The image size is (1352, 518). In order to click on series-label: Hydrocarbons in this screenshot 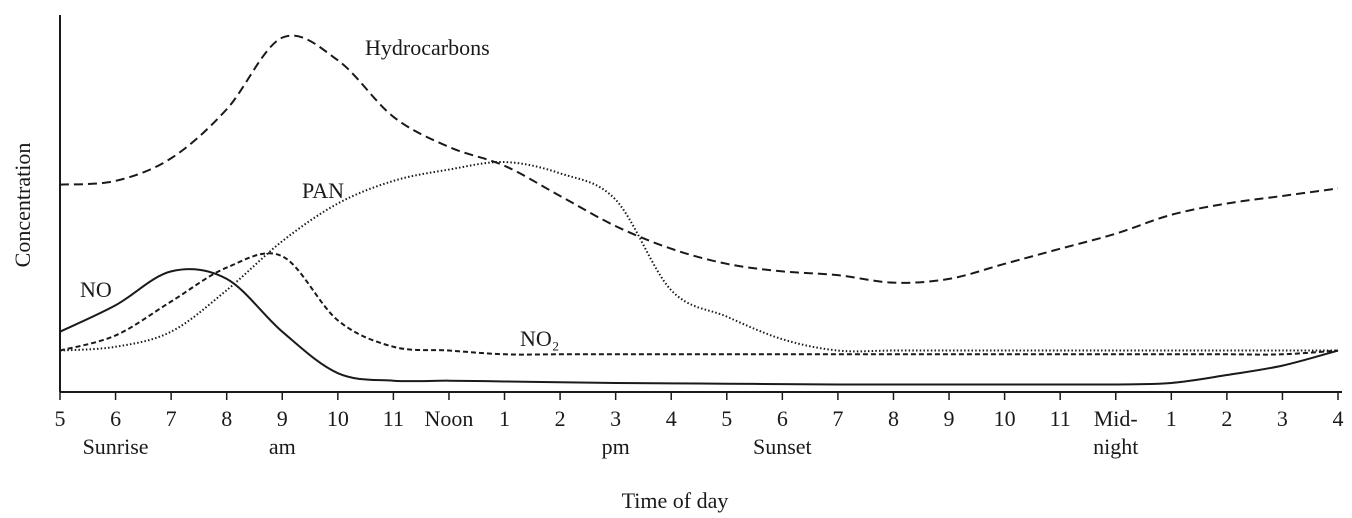, I will do `click(427, 47)`.